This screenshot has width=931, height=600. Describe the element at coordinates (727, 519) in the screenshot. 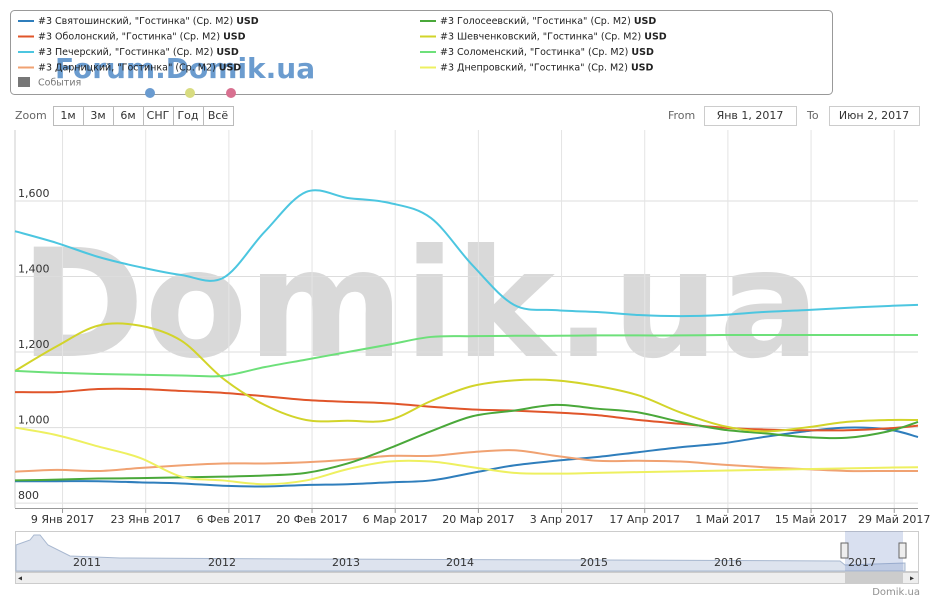

I see `x-tick-label: 1 Май 2017` at that location.